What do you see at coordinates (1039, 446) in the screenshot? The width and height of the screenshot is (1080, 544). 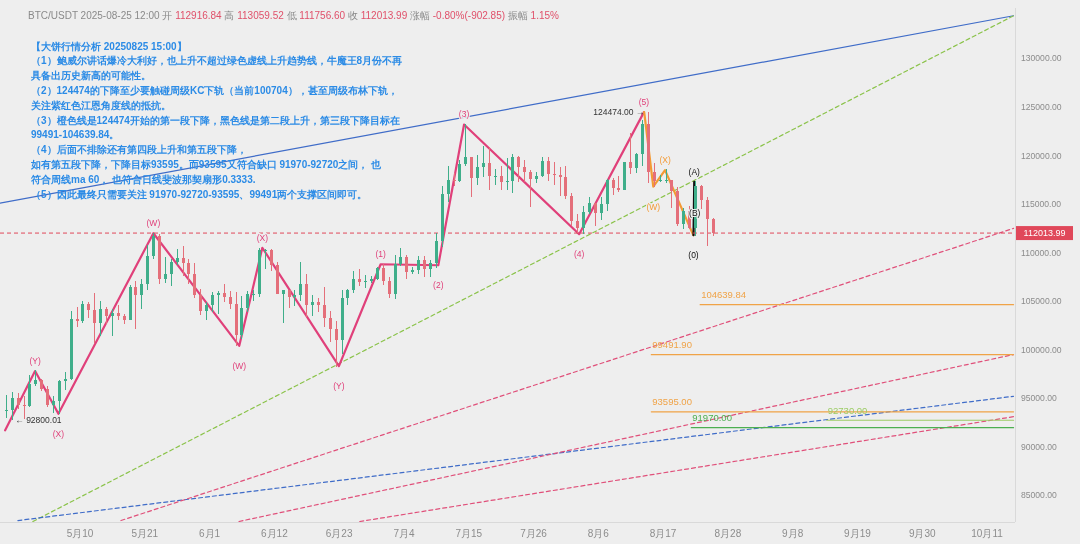 I see `y-tick-label: 90000.00` at bounding box center [1039, 446].